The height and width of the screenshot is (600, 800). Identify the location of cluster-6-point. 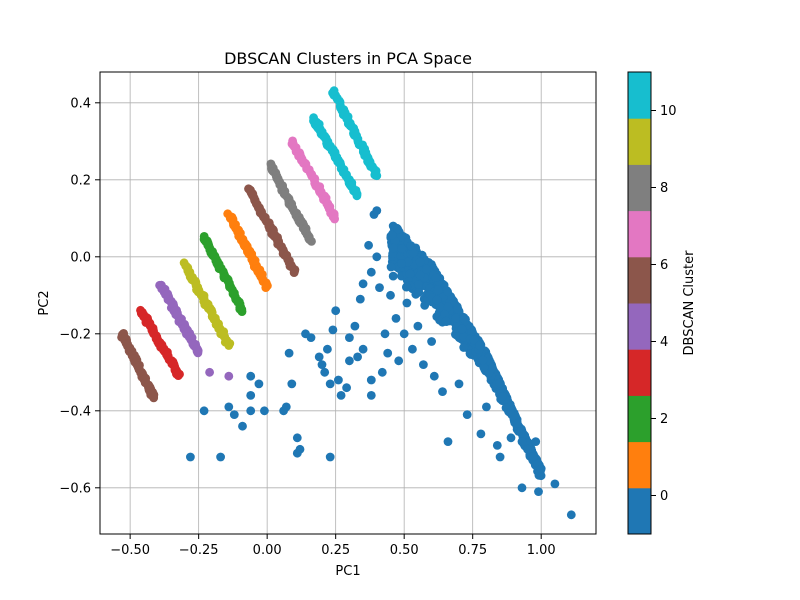
(294, 272).